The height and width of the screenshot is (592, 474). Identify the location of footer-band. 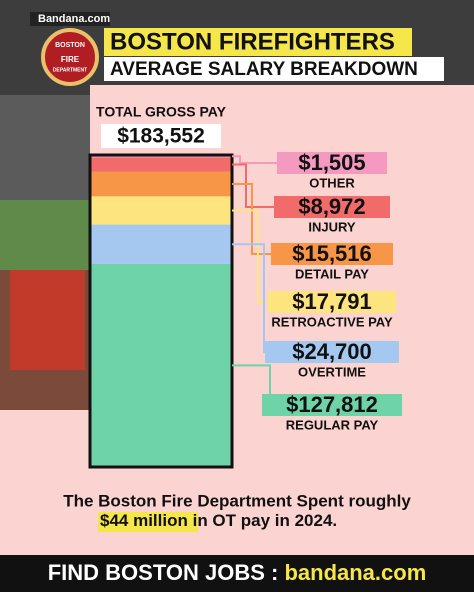
(237, 573).